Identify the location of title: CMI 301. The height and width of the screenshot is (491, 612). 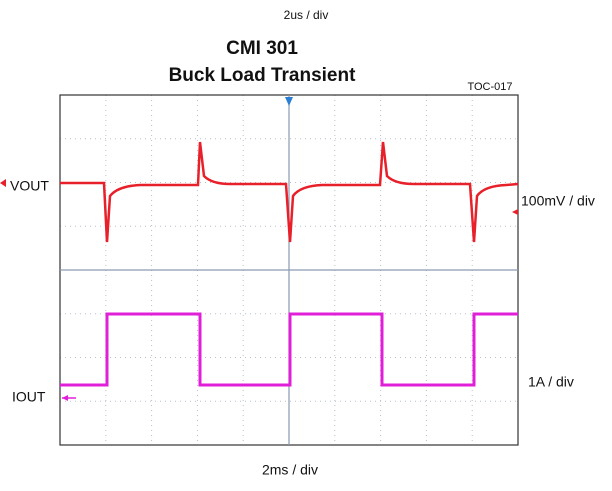
(262, 48).